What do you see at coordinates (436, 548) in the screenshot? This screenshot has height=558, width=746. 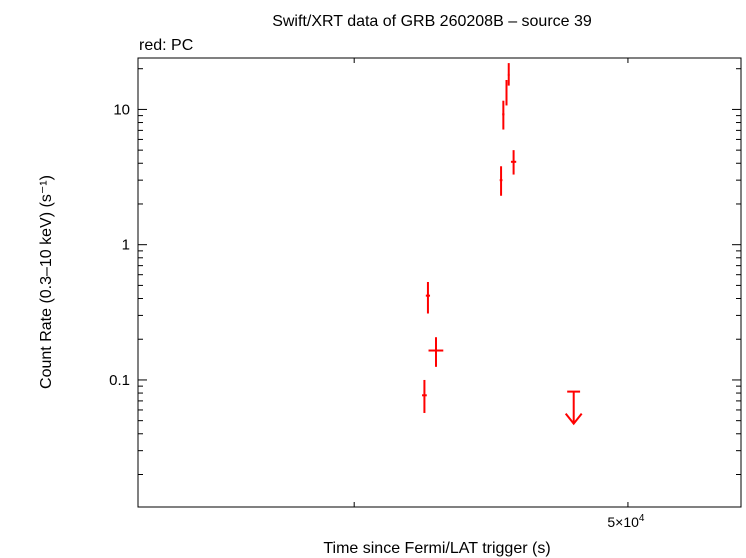 I see `x-axis-label: Time since Fermi/LAT trigger (s)` at bounding box center [436, 548].